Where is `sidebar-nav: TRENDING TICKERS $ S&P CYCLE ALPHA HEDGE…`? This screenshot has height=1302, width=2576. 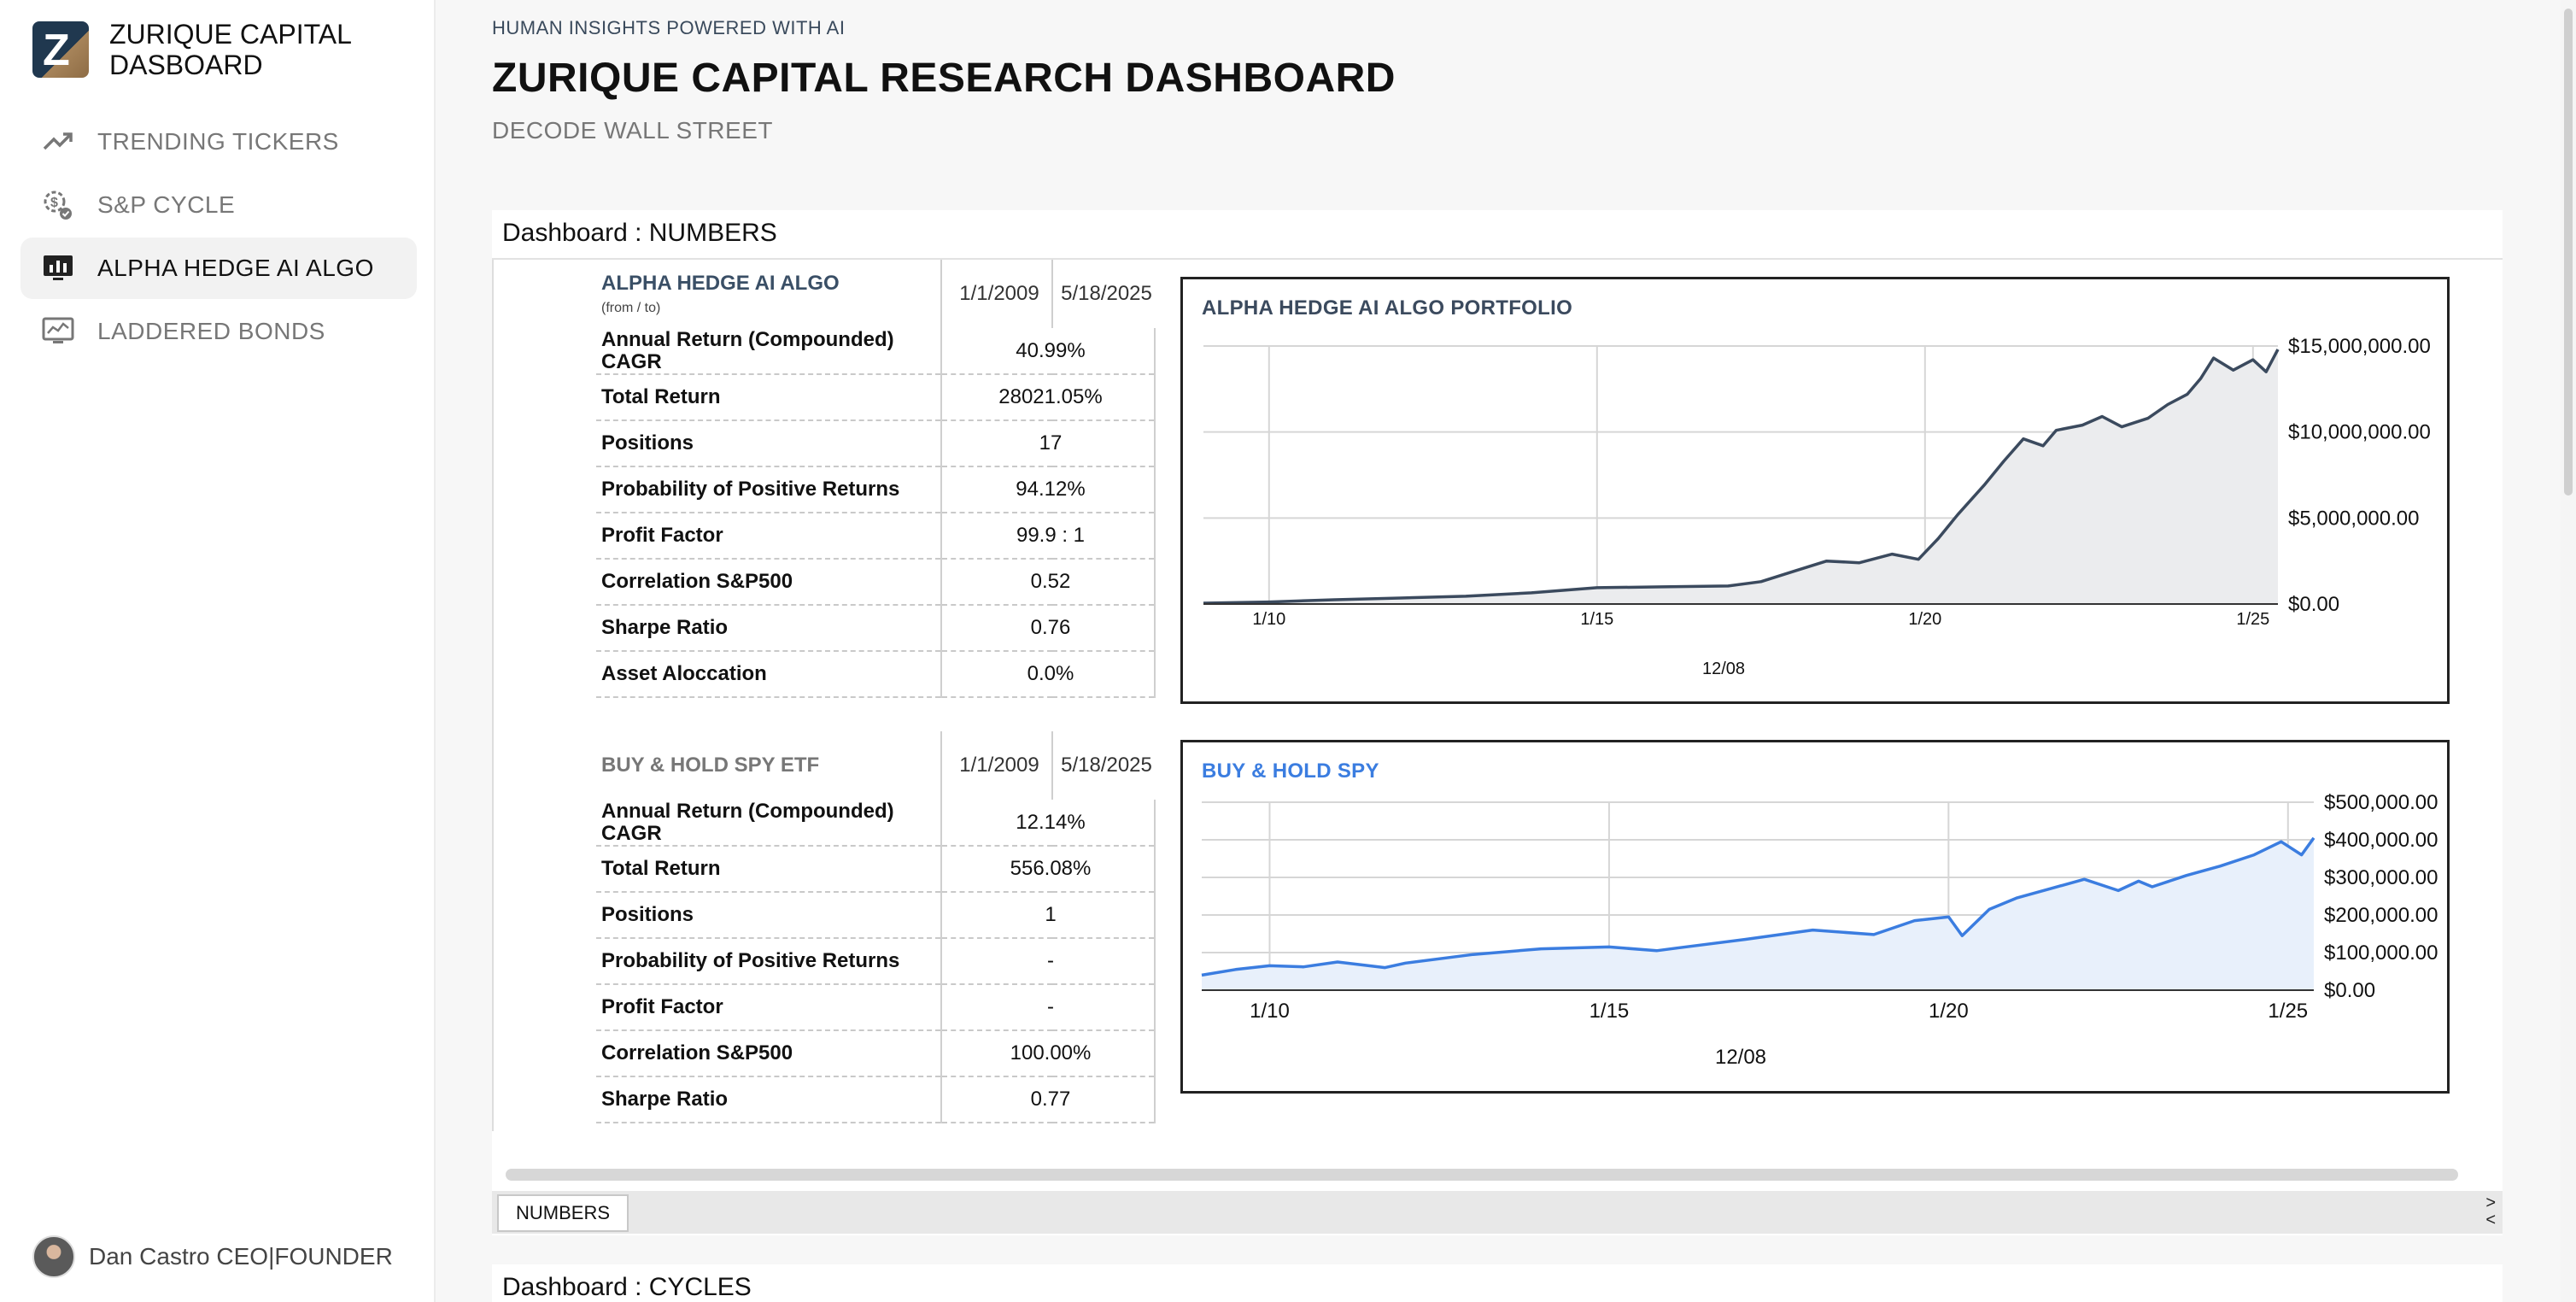 sidebar-nav: TRENDING TICKERS $ S&P CYCLE ALPHA HEDGE… is located at coordinates (218, 238).